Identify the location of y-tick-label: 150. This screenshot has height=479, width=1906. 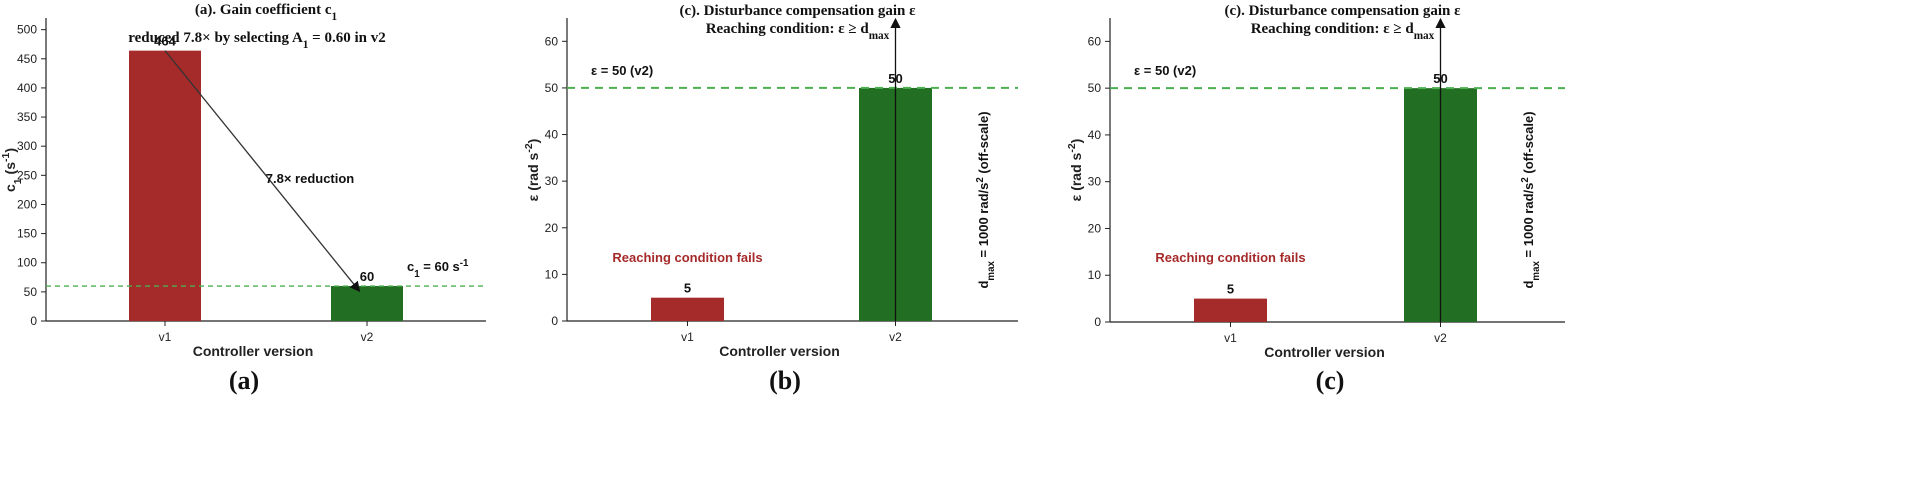
(27, 234).